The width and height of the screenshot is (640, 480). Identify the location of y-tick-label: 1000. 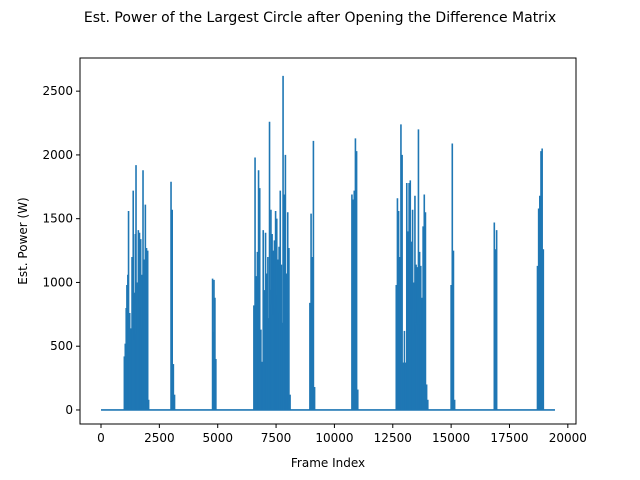
(57, 282).